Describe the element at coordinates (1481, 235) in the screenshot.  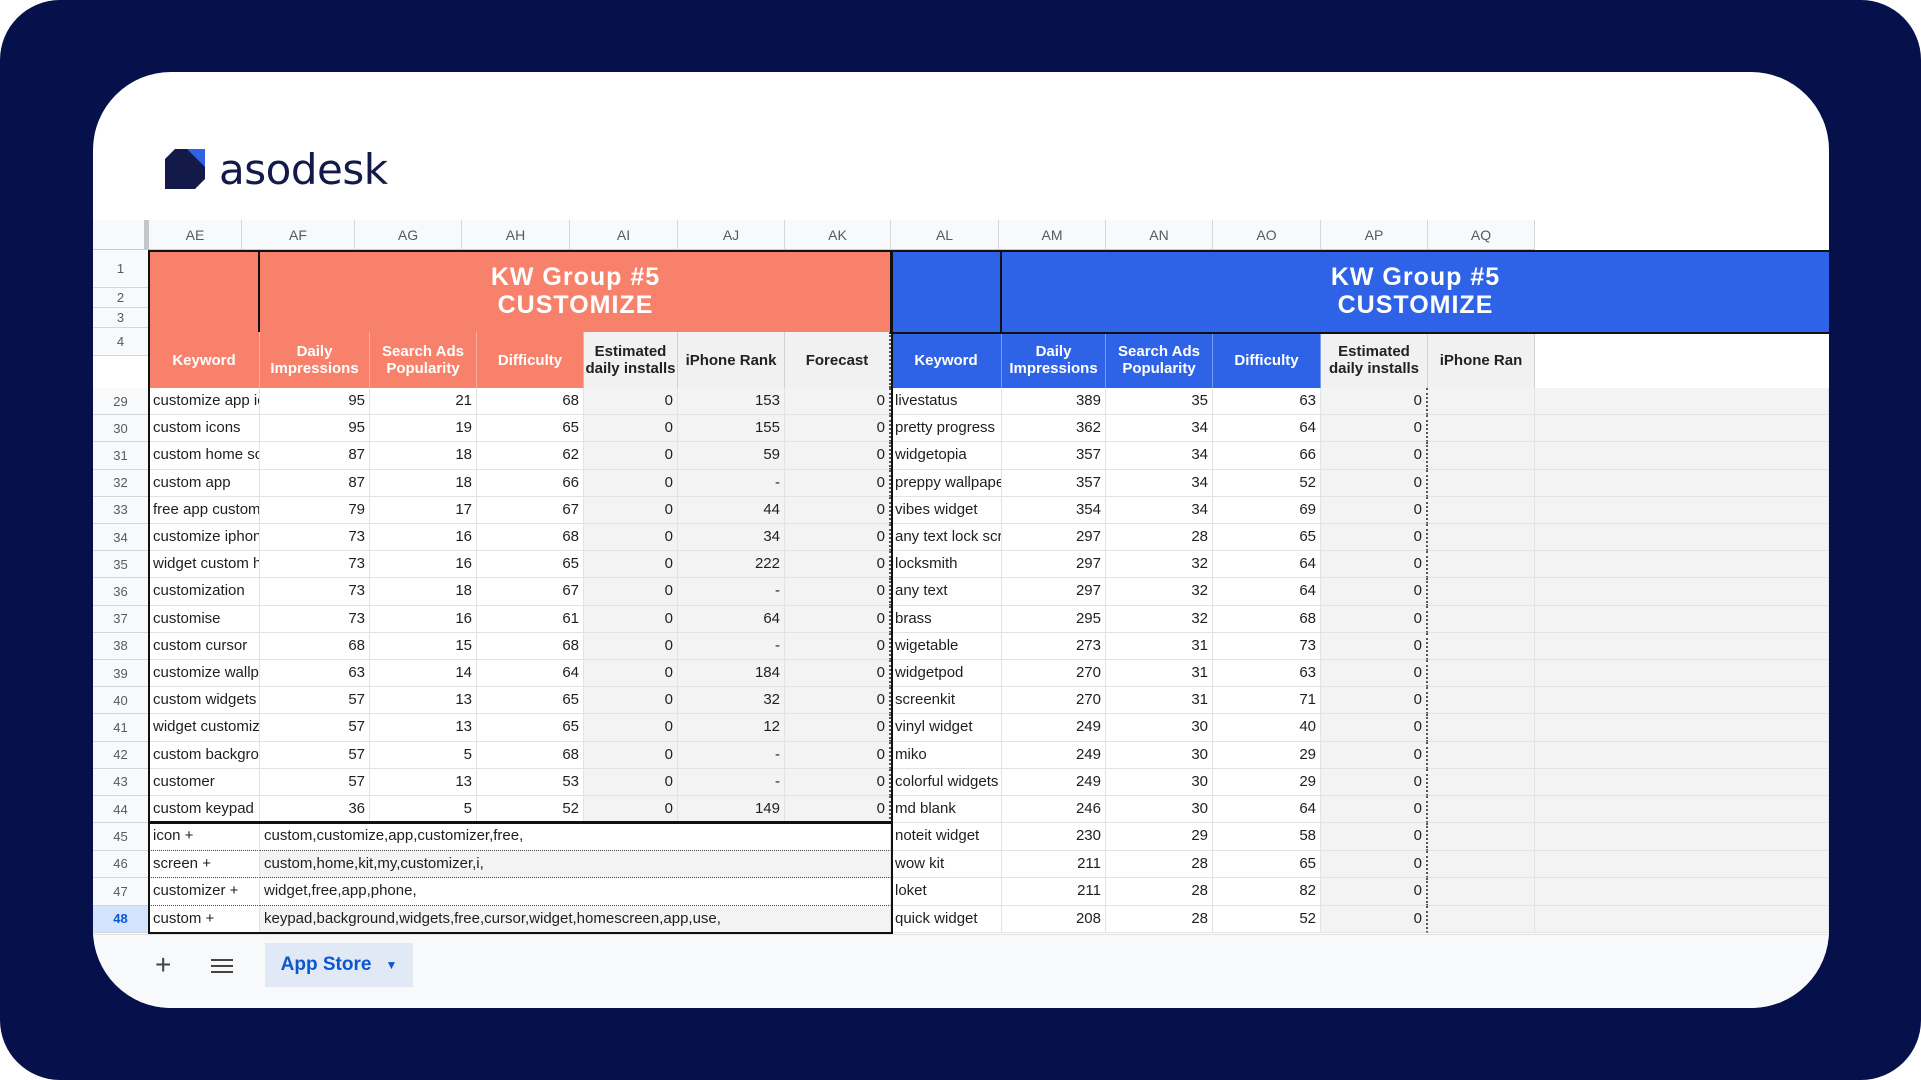
I see `column-header: AQ` at that location.